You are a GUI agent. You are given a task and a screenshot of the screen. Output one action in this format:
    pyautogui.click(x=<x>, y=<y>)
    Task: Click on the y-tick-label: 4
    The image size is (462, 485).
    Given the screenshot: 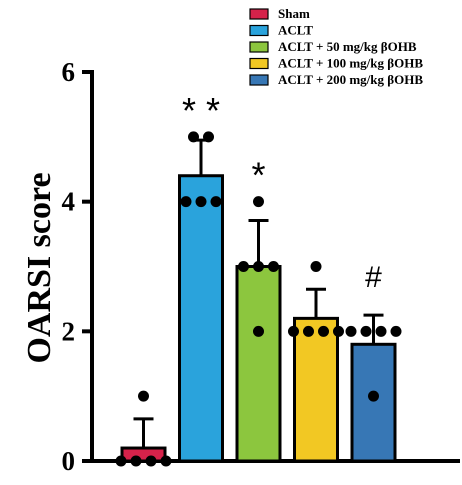 What is the action you would take?
    pyautogui.click(x=69, y=202)
    